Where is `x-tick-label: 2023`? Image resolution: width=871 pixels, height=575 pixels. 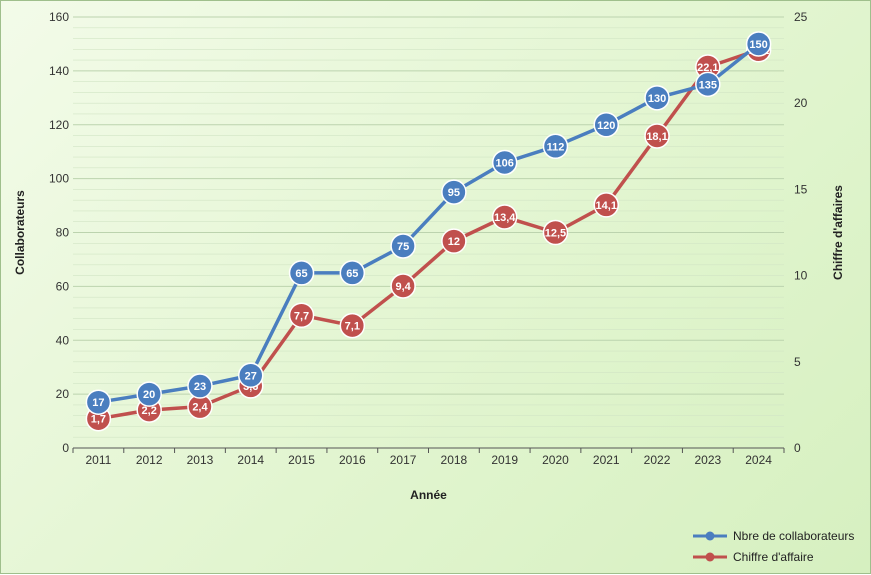
x-tick-label: 2023 is located at coordinates (707, 460).